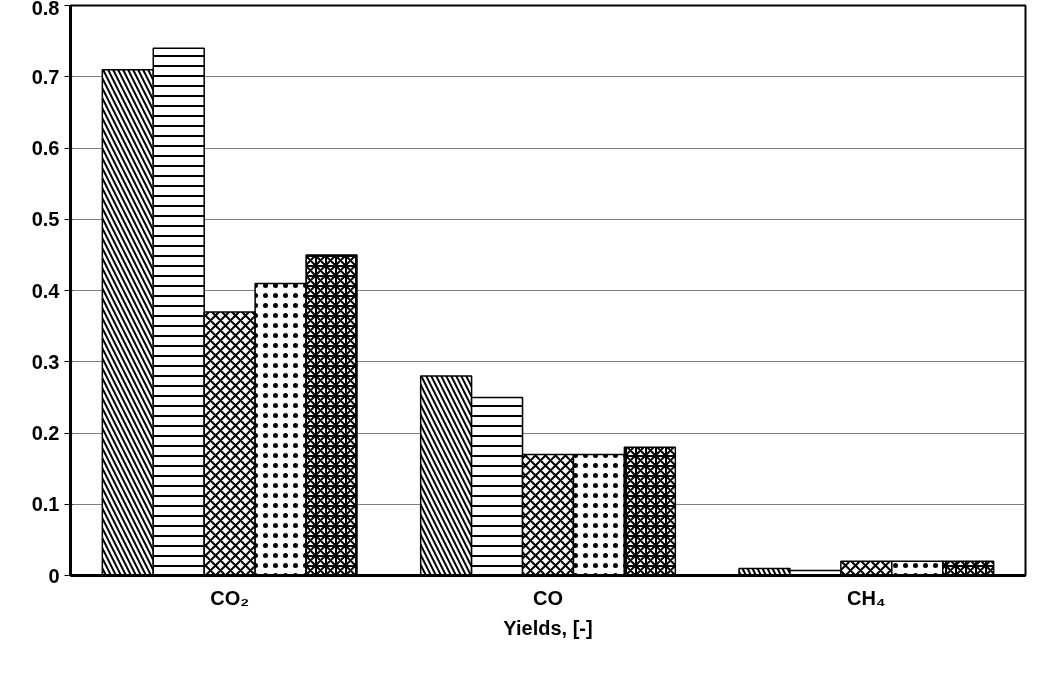 Image resolution: width=1041 pixels, height=675 pixels. I want to click on y-tick-label: 0.2, so click(45, 433).